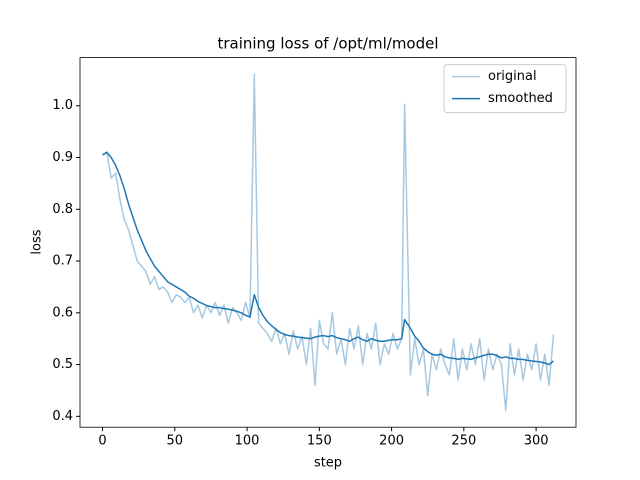  Describe the element at coordinates (391, 441) in the screenshot. I see `x-tick-label: 200` at that location.